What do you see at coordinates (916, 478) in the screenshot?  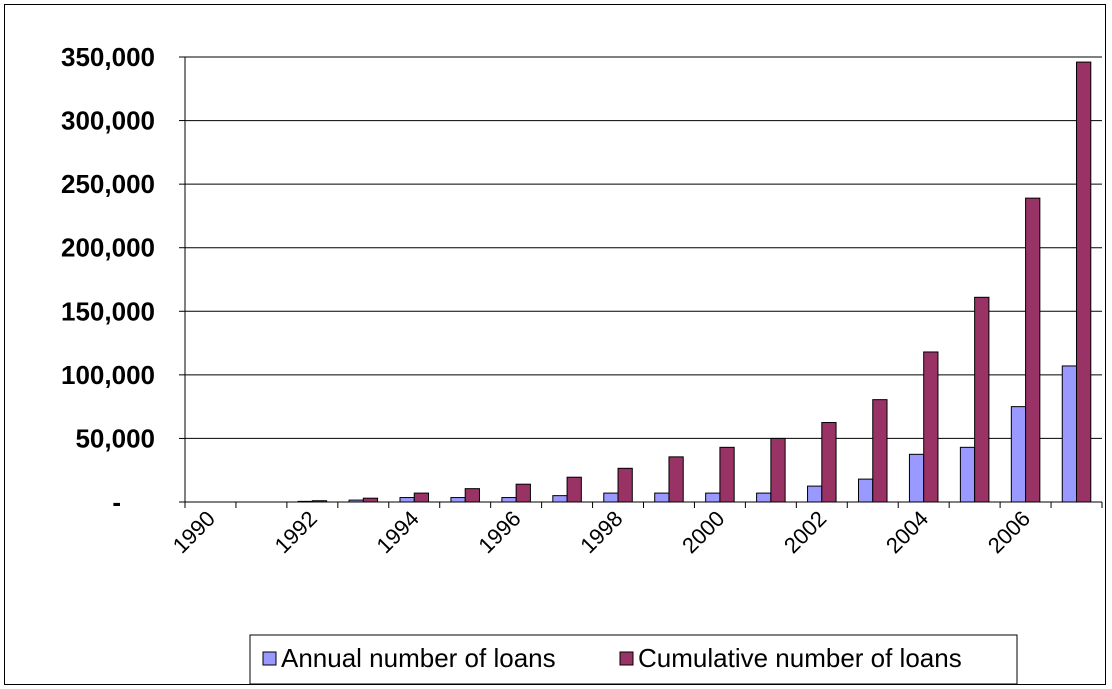 I see `bar-annual-2004` at bounding box center [916, 478].